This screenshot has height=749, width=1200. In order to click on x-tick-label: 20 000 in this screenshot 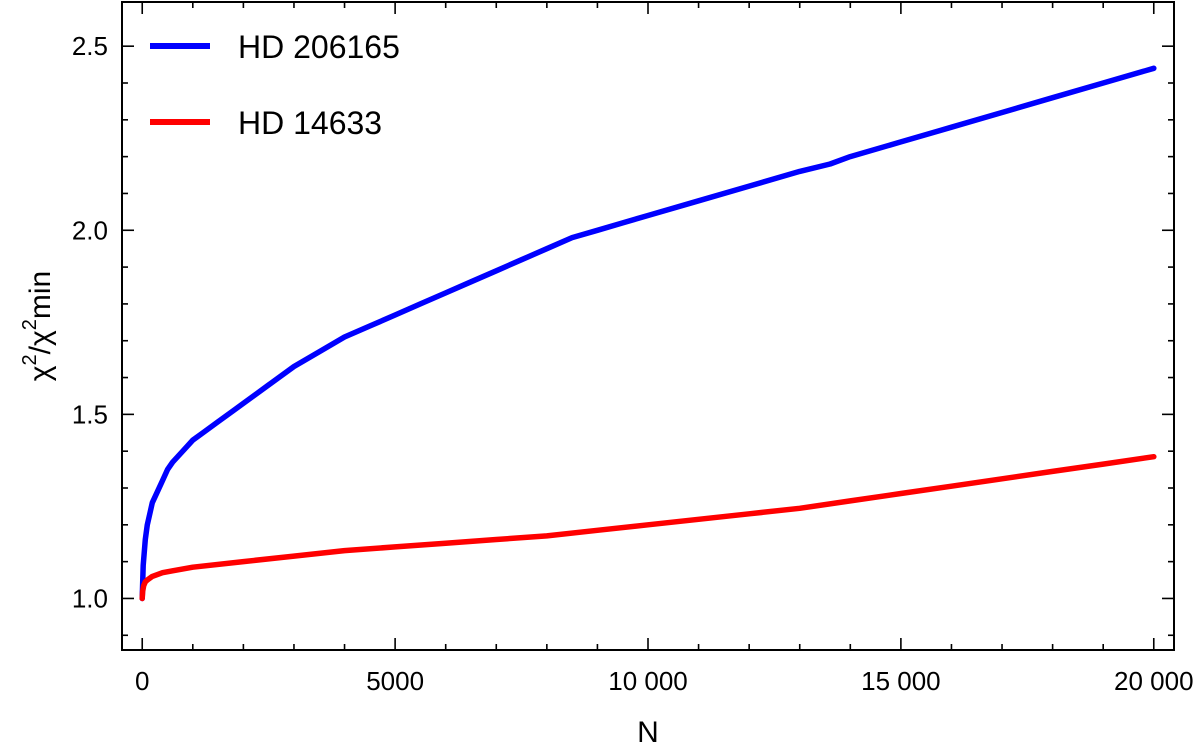, I will do `click(1154, 681)`.